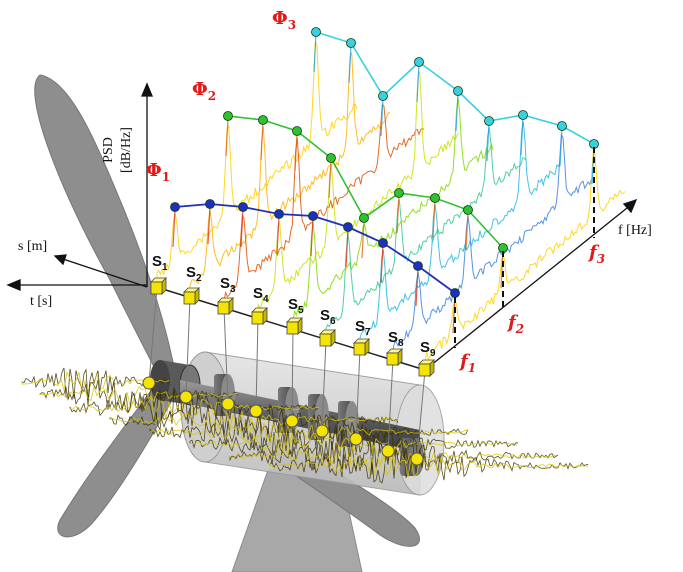 The width and height of the screenshot is (683, 572). Describe the element at coordinates (524, 247) in the screenshot. I see `frequency-markers` at that location.